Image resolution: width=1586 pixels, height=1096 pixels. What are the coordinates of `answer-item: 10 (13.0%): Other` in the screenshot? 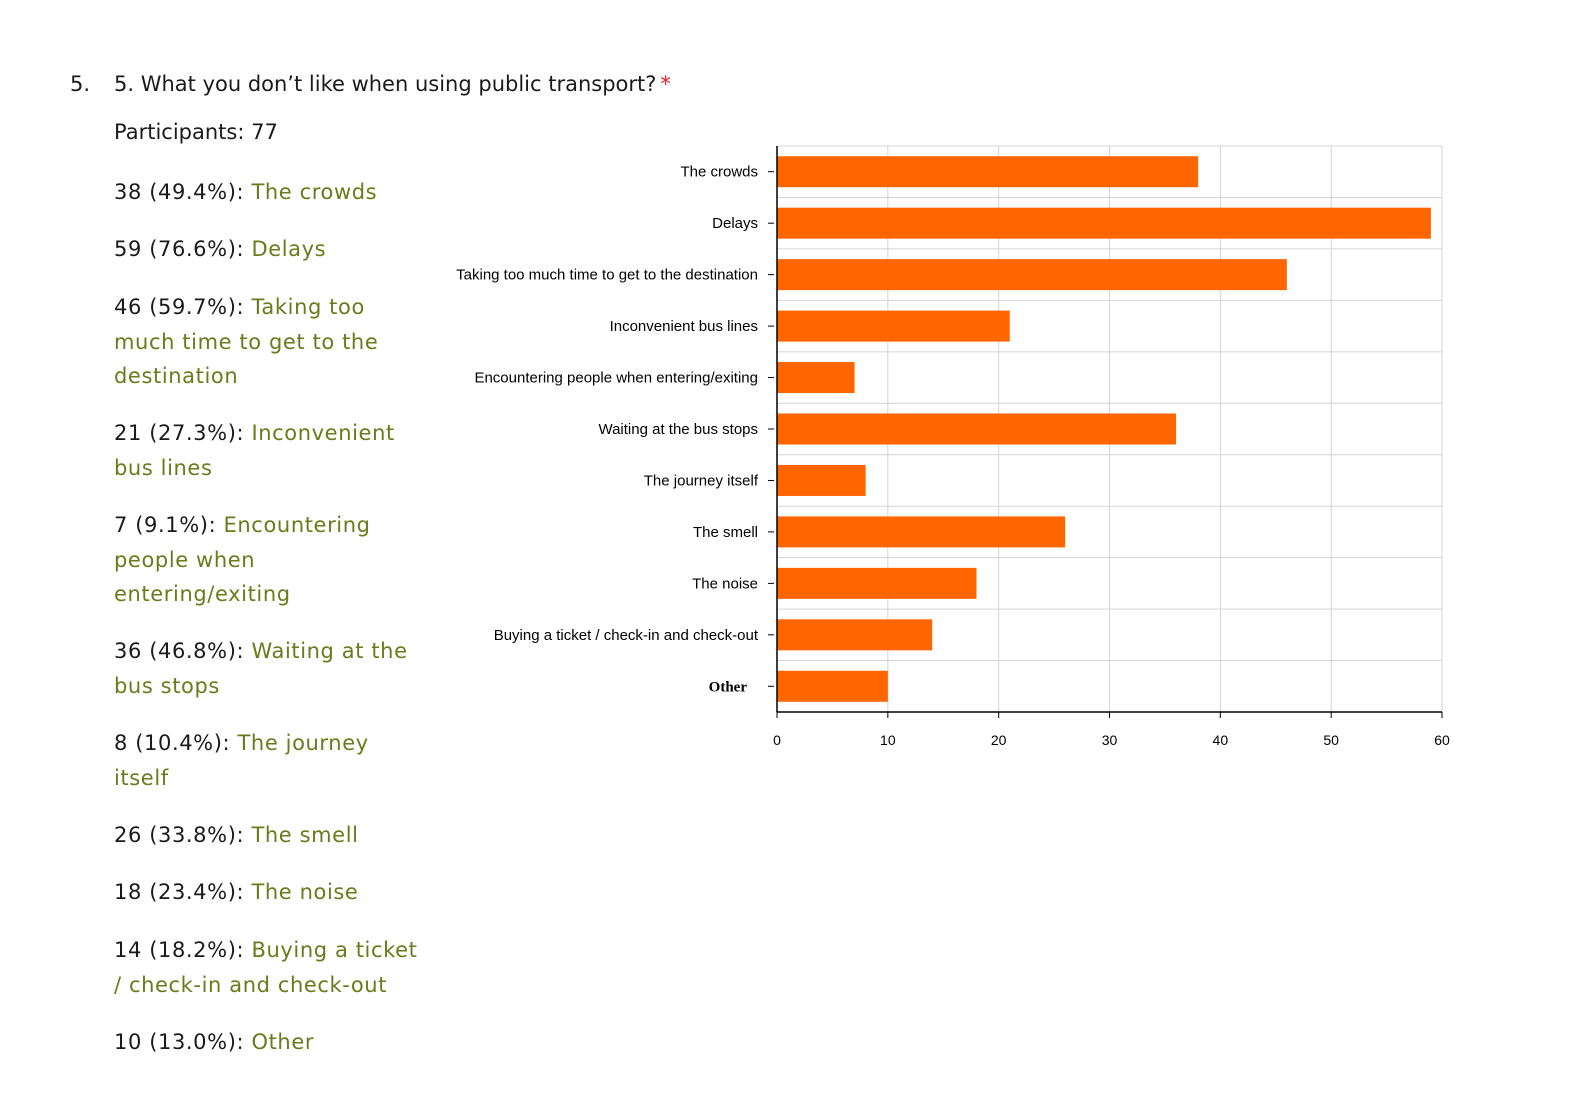 It's located at (269, 1042).